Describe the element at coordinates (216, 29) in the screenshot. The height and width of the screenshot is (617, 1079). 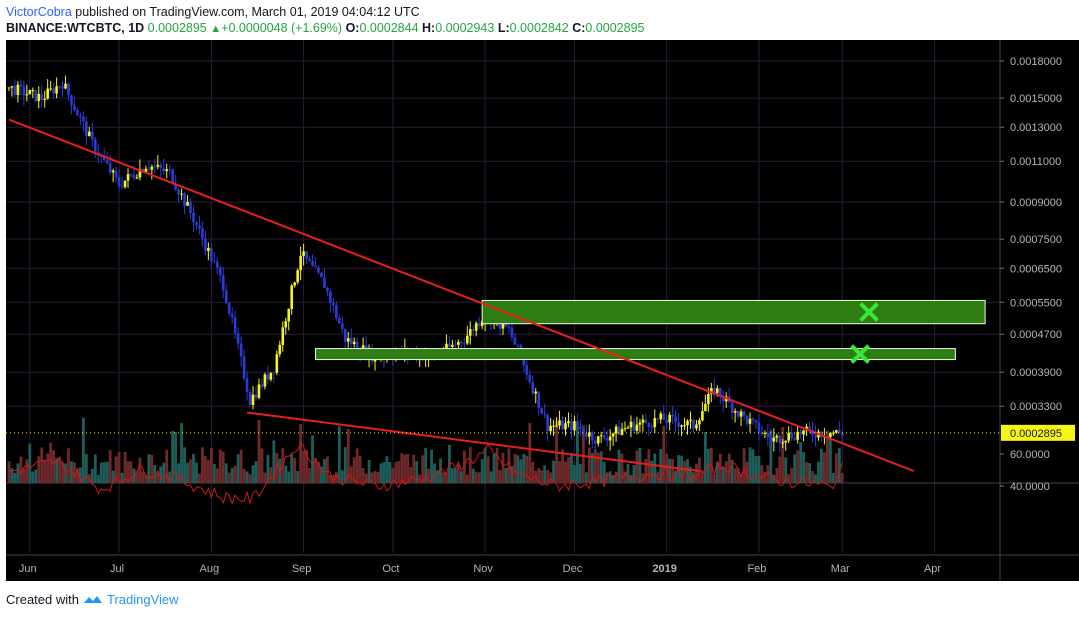
I see `up-triangle-icon: ▲` at that location.